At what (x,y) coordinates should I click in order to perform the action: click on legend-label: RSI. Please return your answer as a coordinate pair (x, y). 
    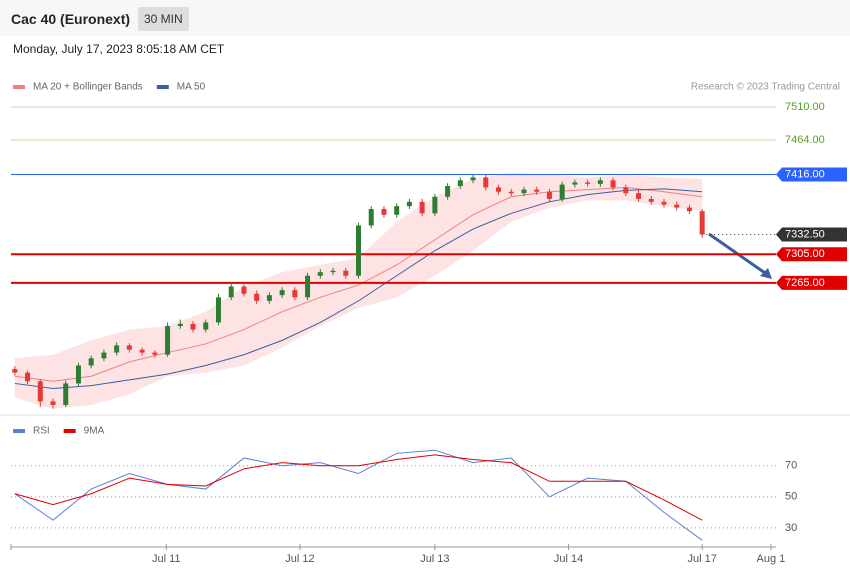
    Looking at the image, I should click on (41, 431).